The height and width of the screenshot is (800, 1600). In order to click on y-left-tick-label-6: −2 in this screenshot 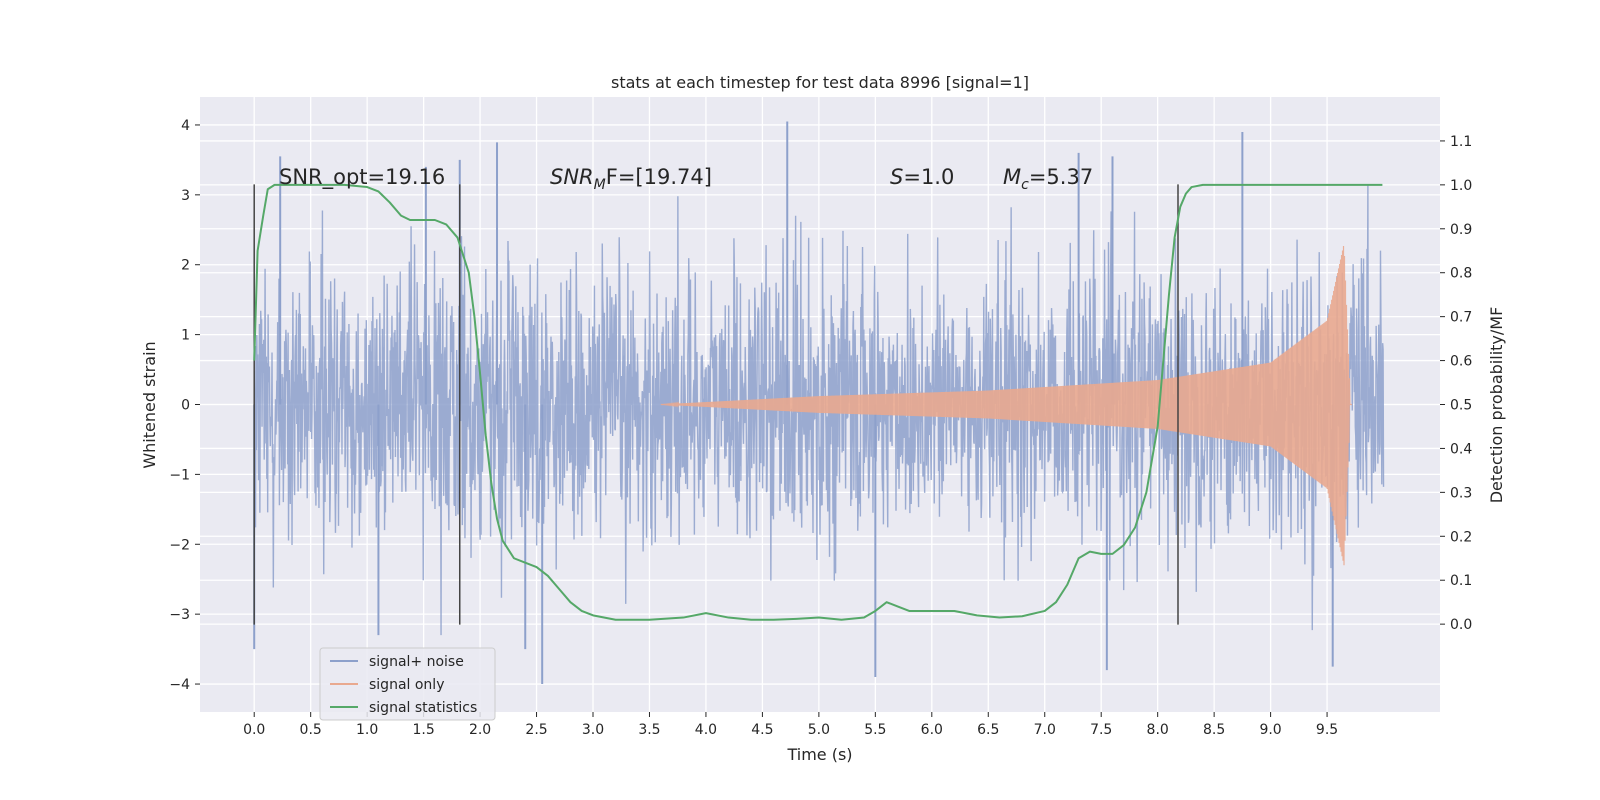, I will do `click(179, 545)`.